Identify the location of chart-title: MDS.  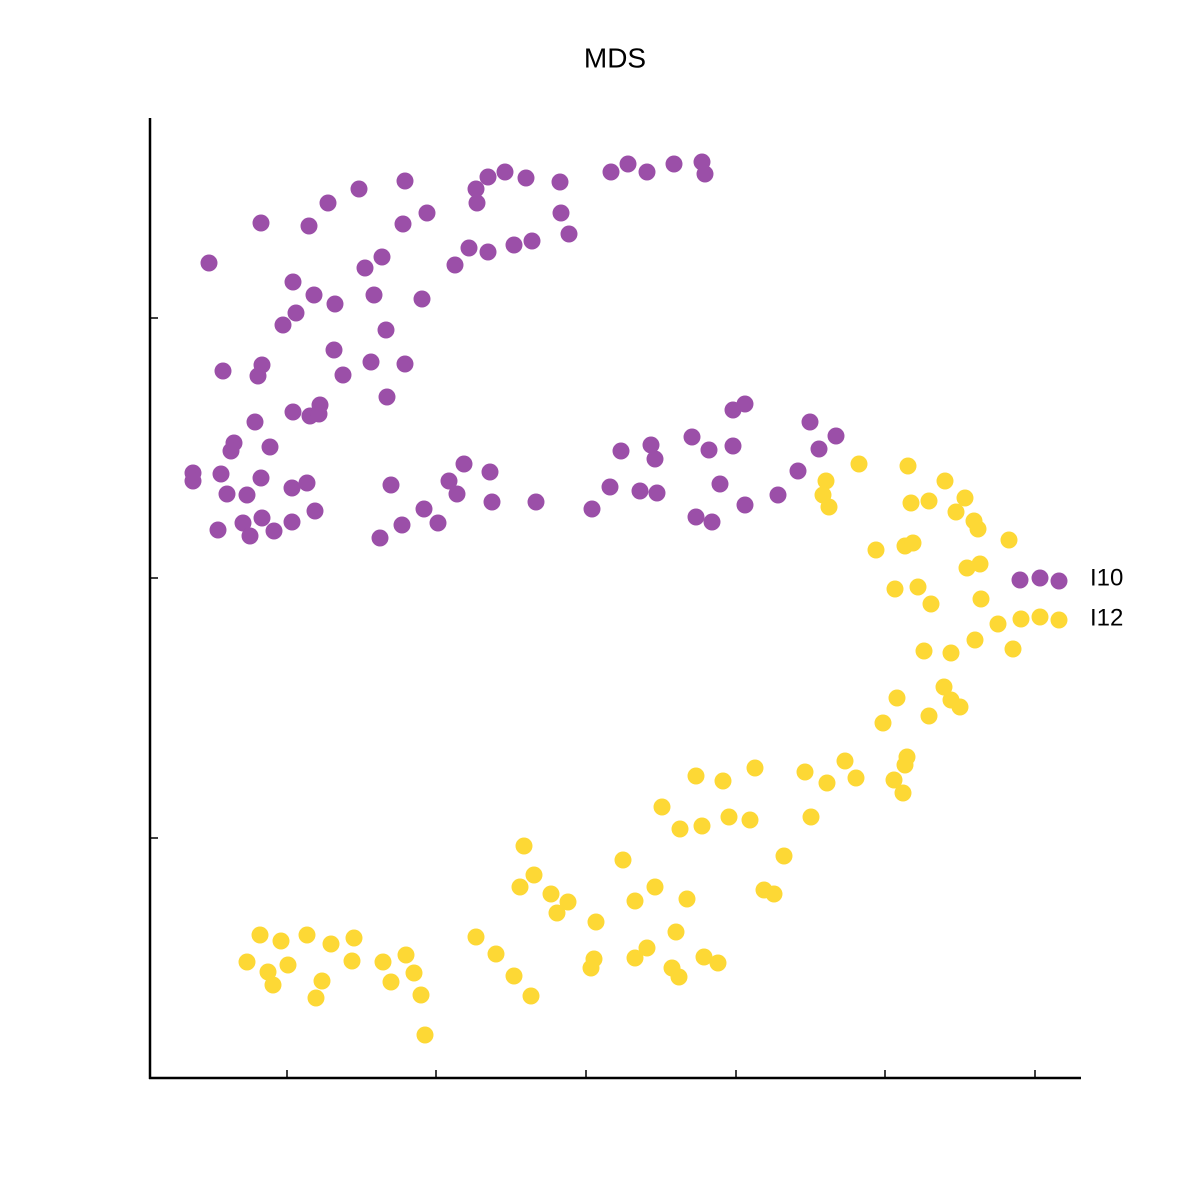
(615, 57).